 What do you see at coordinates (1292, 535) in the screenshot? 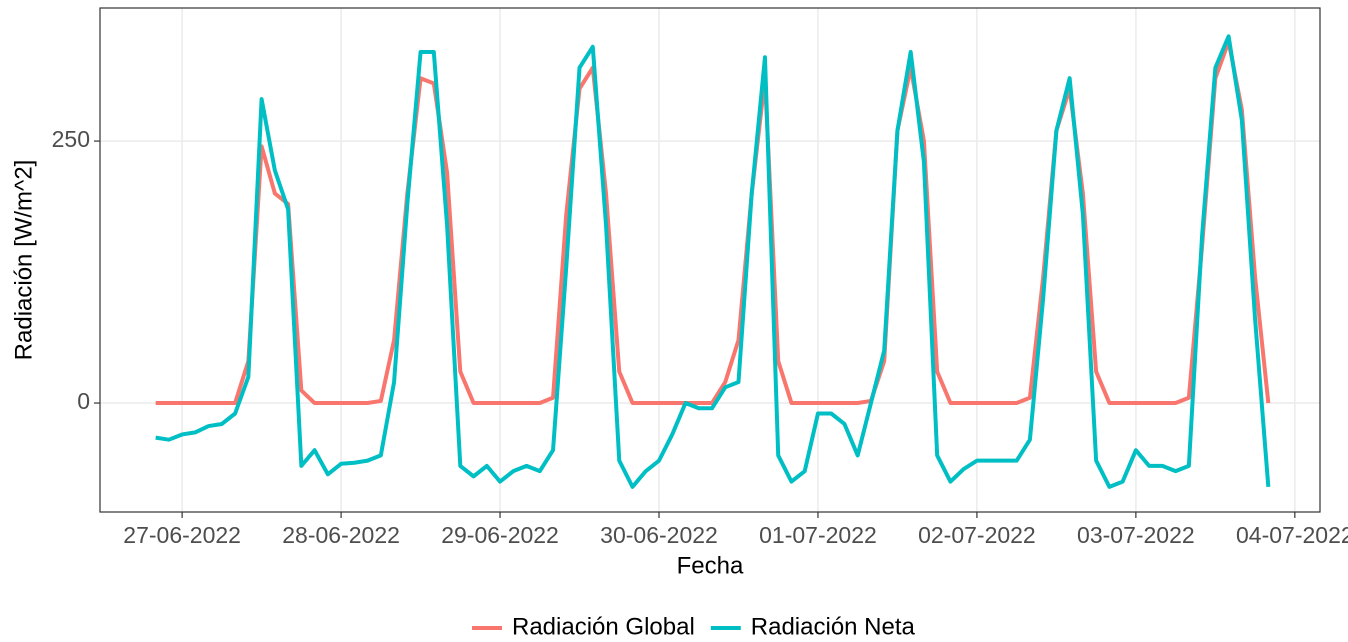
I see `x-tick-label: 04-07-2022` at bounding box center [1292, 535].